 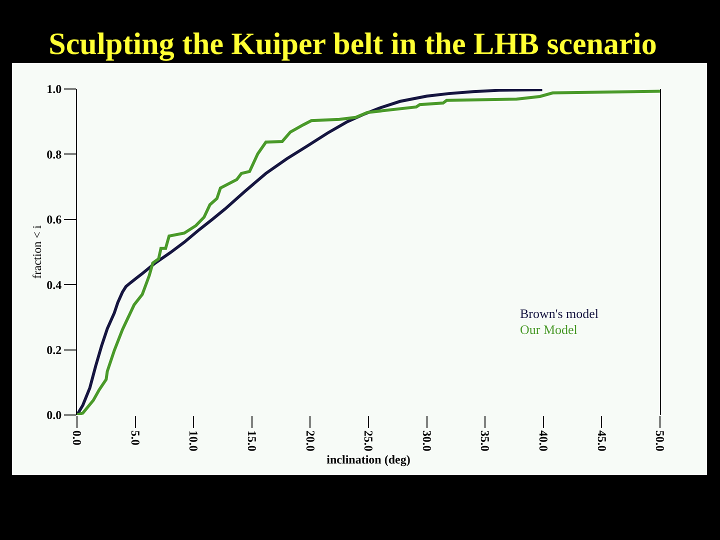 What do you see at coordinates (427, 441) in the screenshot?
I see `x-tick-label: 30.0` at bounding box center [427, 441].